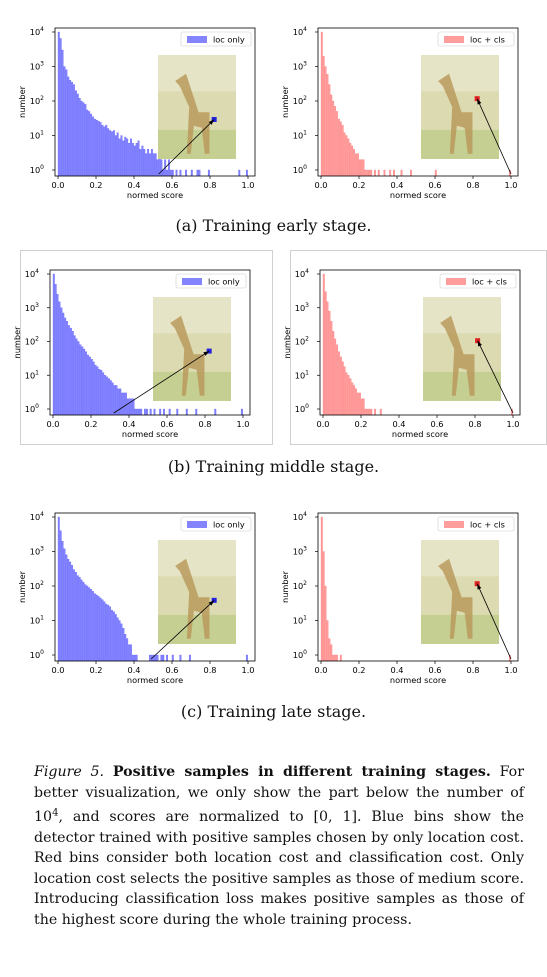  I want to click on inset-giraffe, so click(192, 598).